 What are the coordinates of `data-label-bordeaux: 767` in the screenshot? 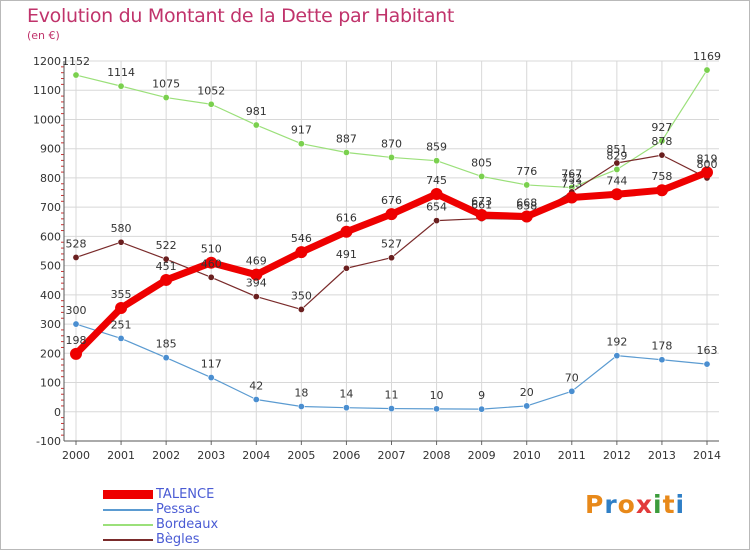 It's located at (571, 174).